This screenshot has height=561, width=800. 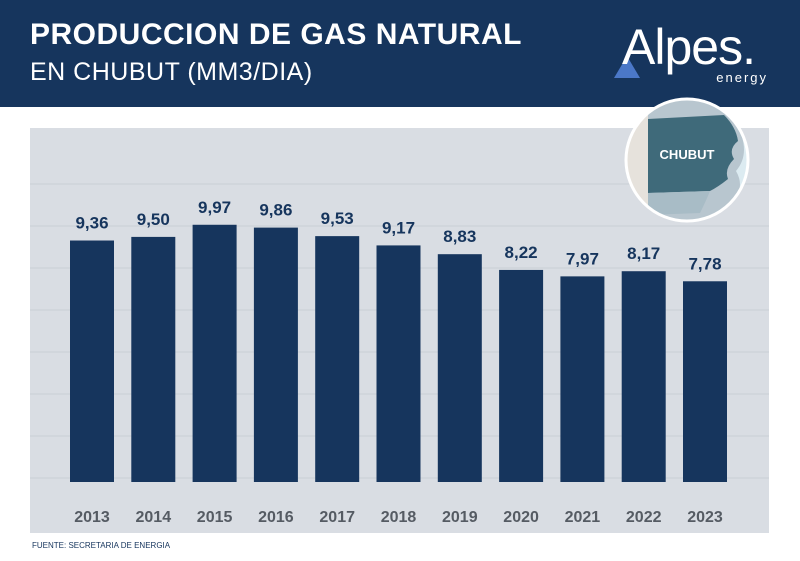 What do you see at coordinates (101, 545) in the screenshot?
I see `source-note: FUENTE: SECRETARIA DE ENERGIA` at bounding box center [101, 545].